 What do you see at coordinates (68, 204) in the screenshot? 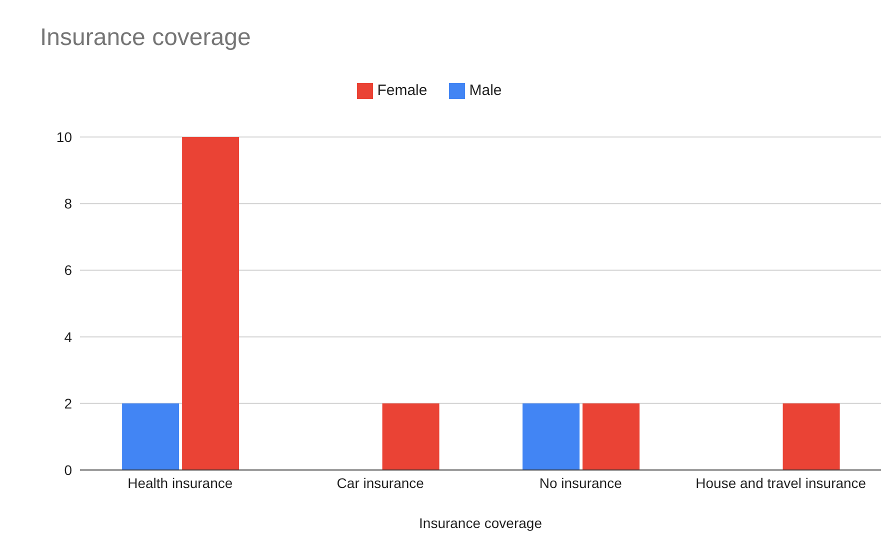
I see `y-tick-label: 8` at bounding box center [68, 204].